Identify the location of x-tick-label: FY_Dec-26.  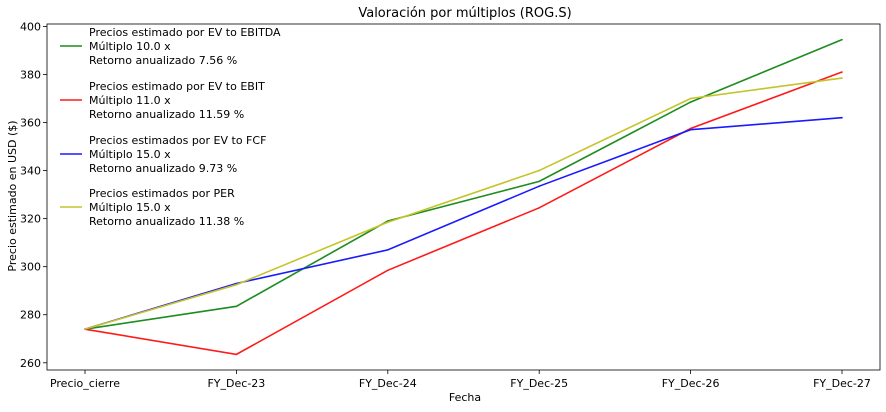
(691, 383).